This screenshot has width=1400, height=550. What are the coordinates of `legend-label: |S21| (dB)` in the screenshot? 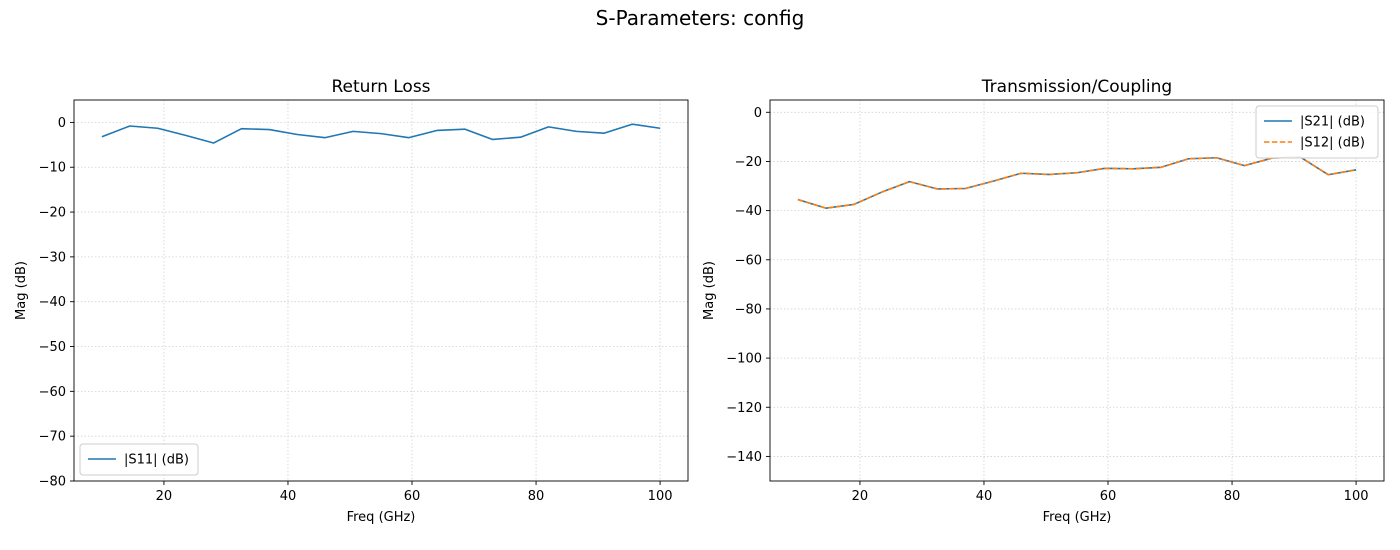 It's located at (1332, 122).